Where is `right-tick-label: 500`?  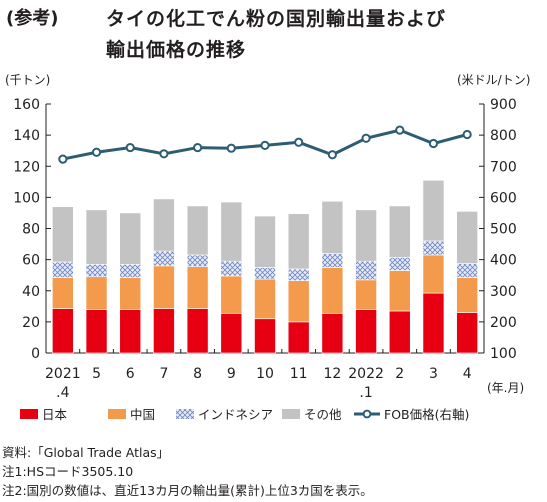
right-tick-label: 500 is located at coordinates (503, 230).